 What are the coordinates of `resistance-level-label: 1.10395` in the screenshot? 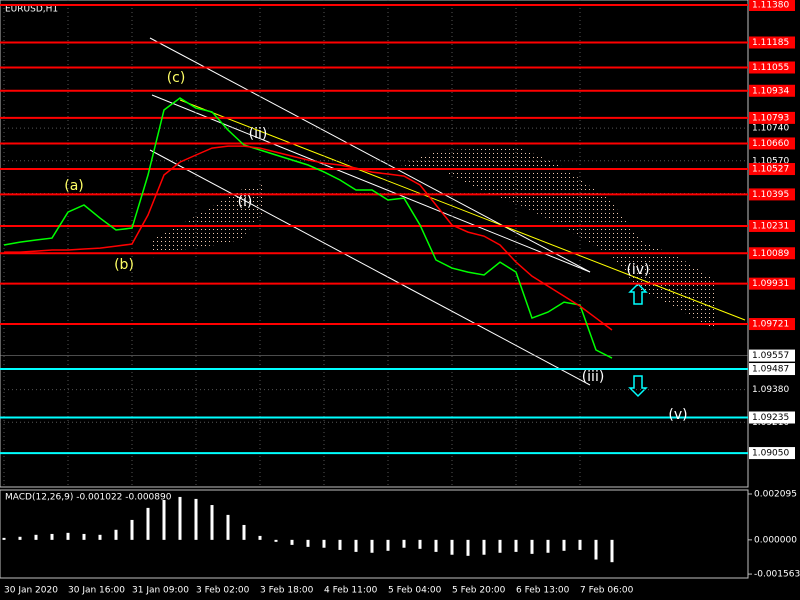 It's located at (770, 195).